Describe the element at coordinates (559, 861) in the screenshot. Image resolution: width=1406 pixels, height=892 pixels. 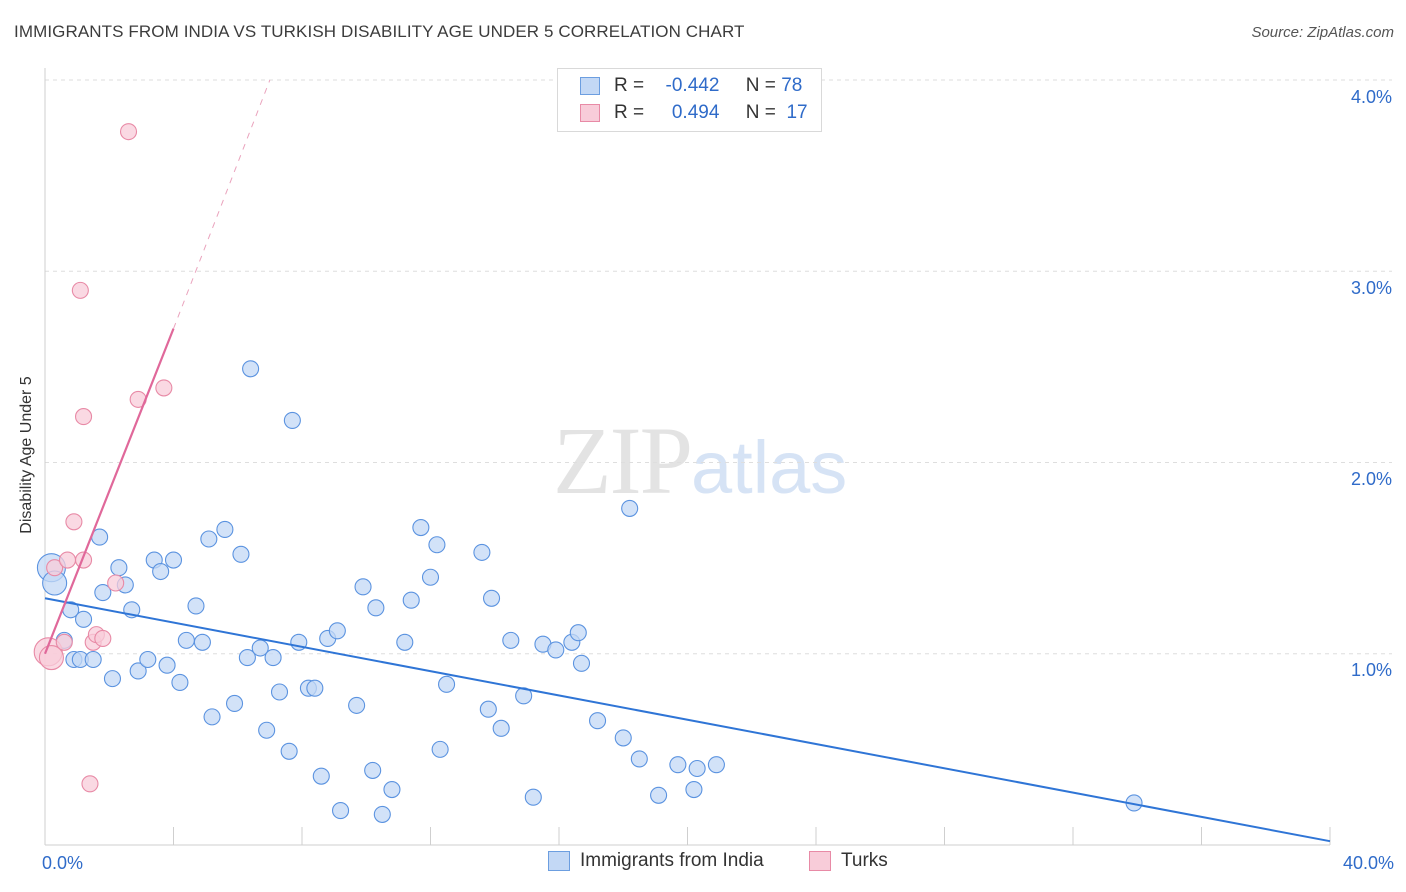
I see `bottom-legend-swatch-india` at that location.